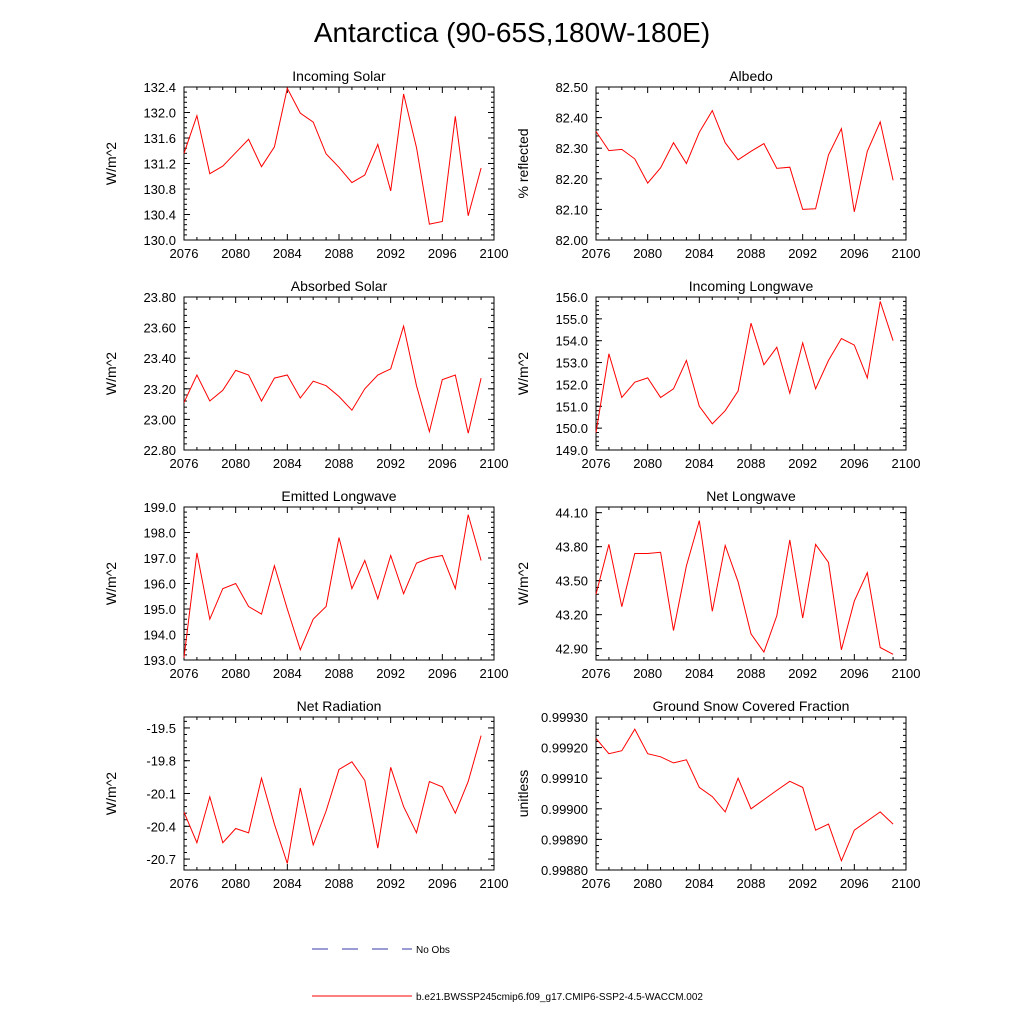  Describe the element at coordinates (159, 240) in the screenshot. I see `y-tick-label: 130.0` at that location.